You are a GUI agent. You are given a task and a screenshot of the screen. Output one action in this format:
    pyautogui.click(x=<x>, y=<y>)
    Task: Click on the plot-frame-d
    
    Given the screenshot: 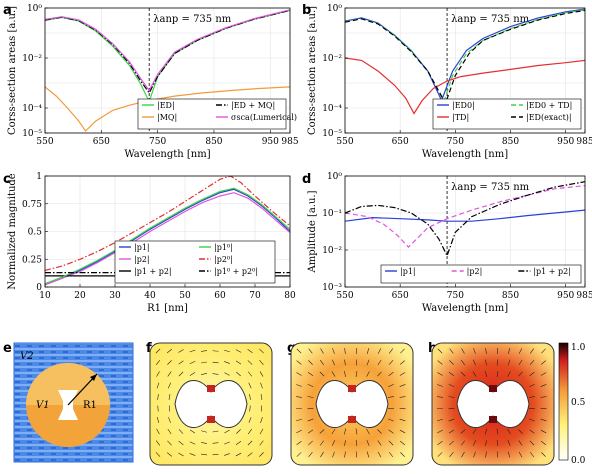 What is the action you would take?
    pyautogui.click(x=465, y=231)
    